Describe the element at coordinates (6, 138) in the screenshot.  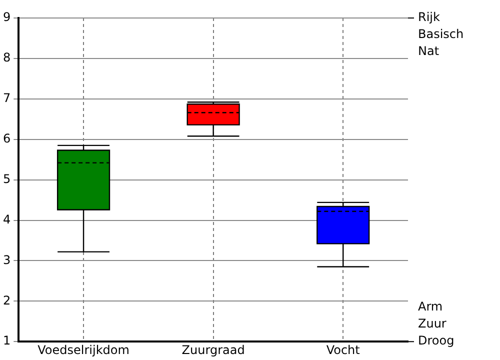
I see `y-tick-label: 6` at that location.